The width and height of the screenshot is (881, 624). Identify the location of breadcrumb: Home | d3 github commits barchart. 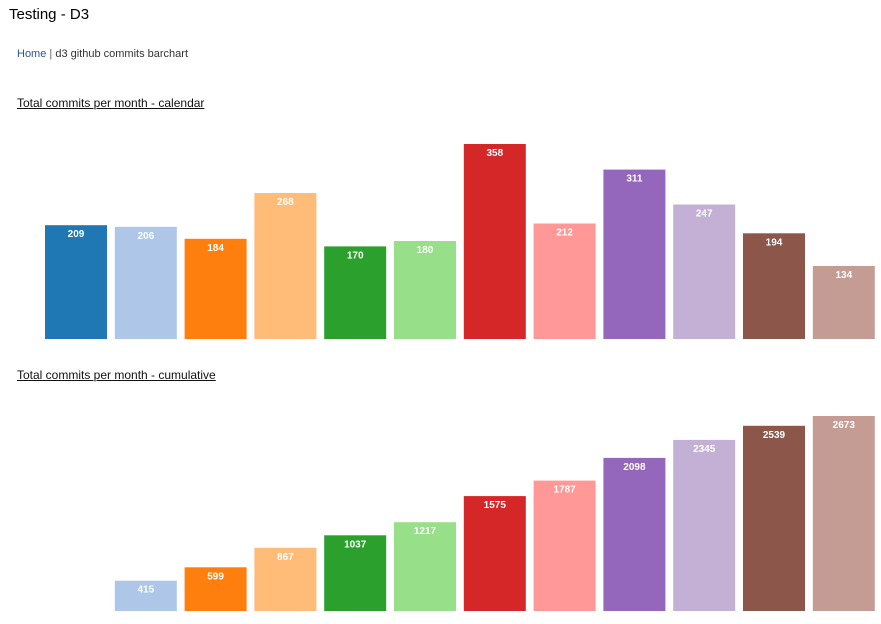
(102, 54).